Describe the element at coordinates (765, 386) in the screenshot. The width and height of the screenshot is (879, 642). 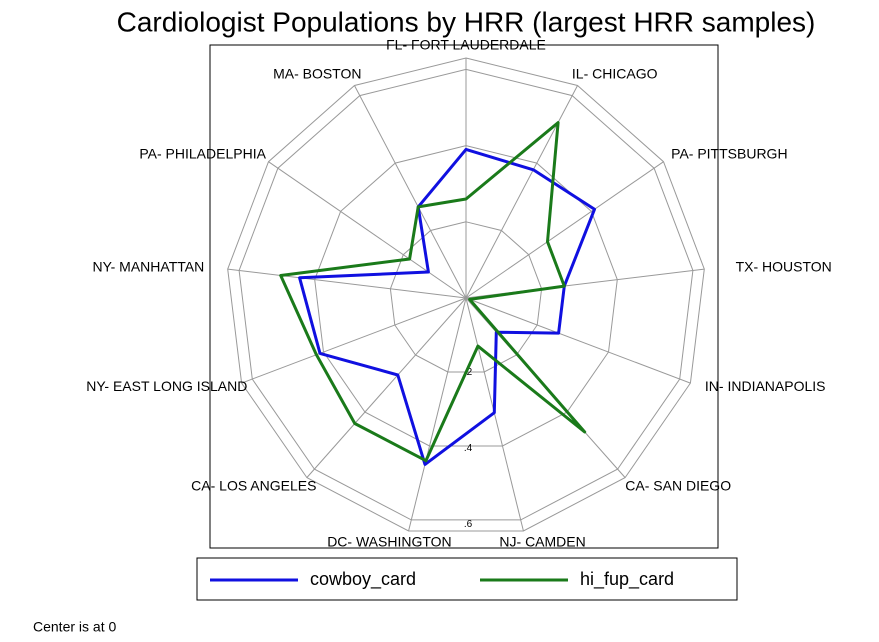
I see `category-label: IN- INDIANAPOLIS` at that location.